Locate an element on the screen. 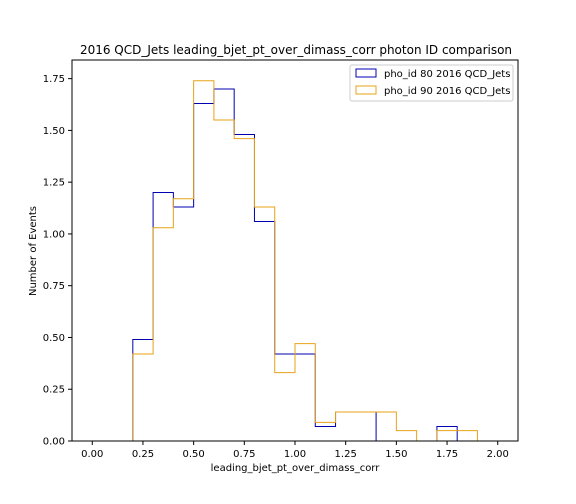 The height and width of the screenshot is (504, 576). x-tick-label: 0.25 is located at coordinates (143, 454).